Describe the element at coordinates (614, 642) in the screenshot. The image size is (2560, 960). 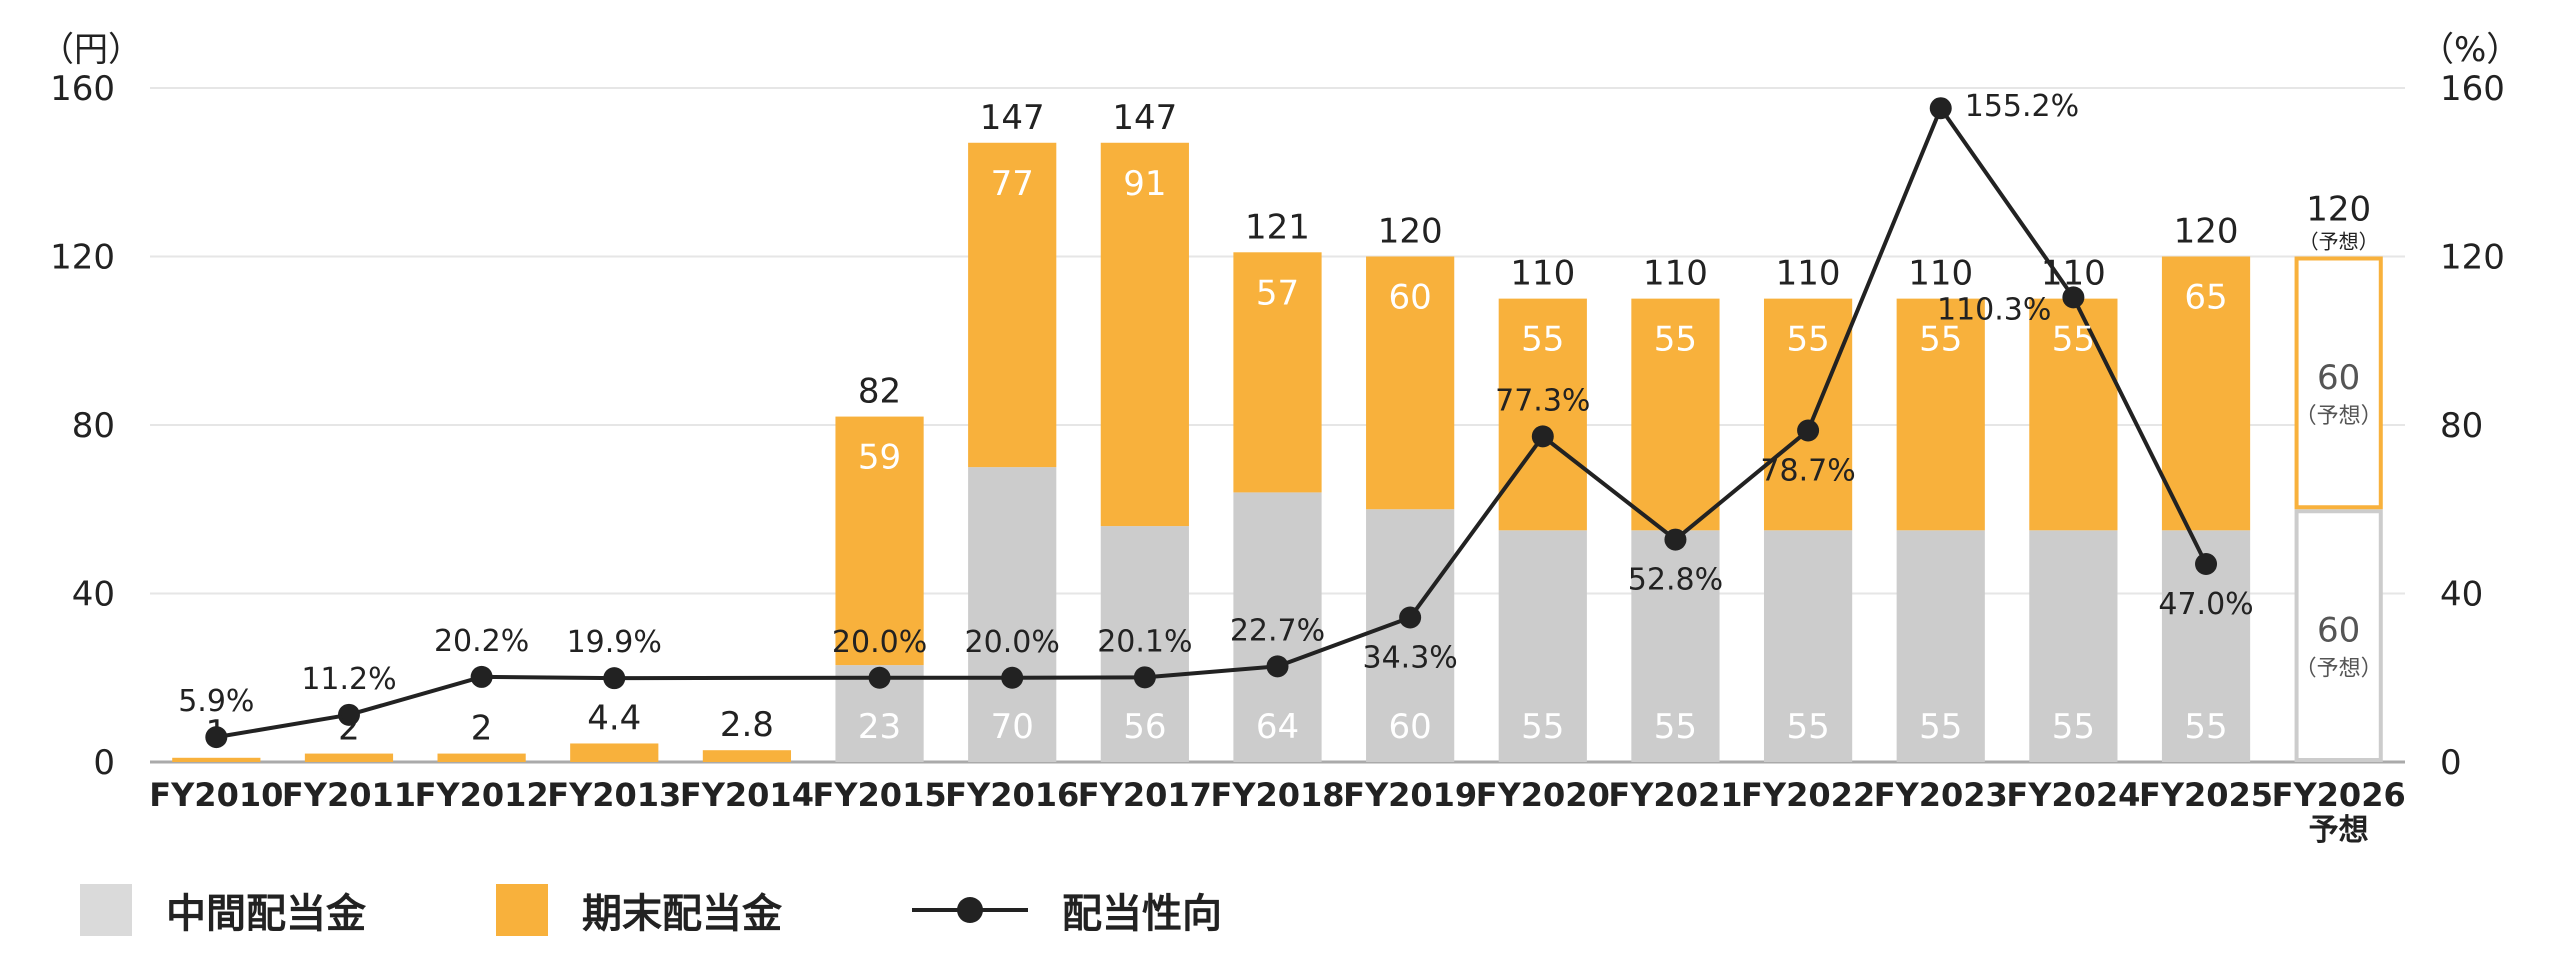
I see `payout-ratio-label: 19.9%` at that location.